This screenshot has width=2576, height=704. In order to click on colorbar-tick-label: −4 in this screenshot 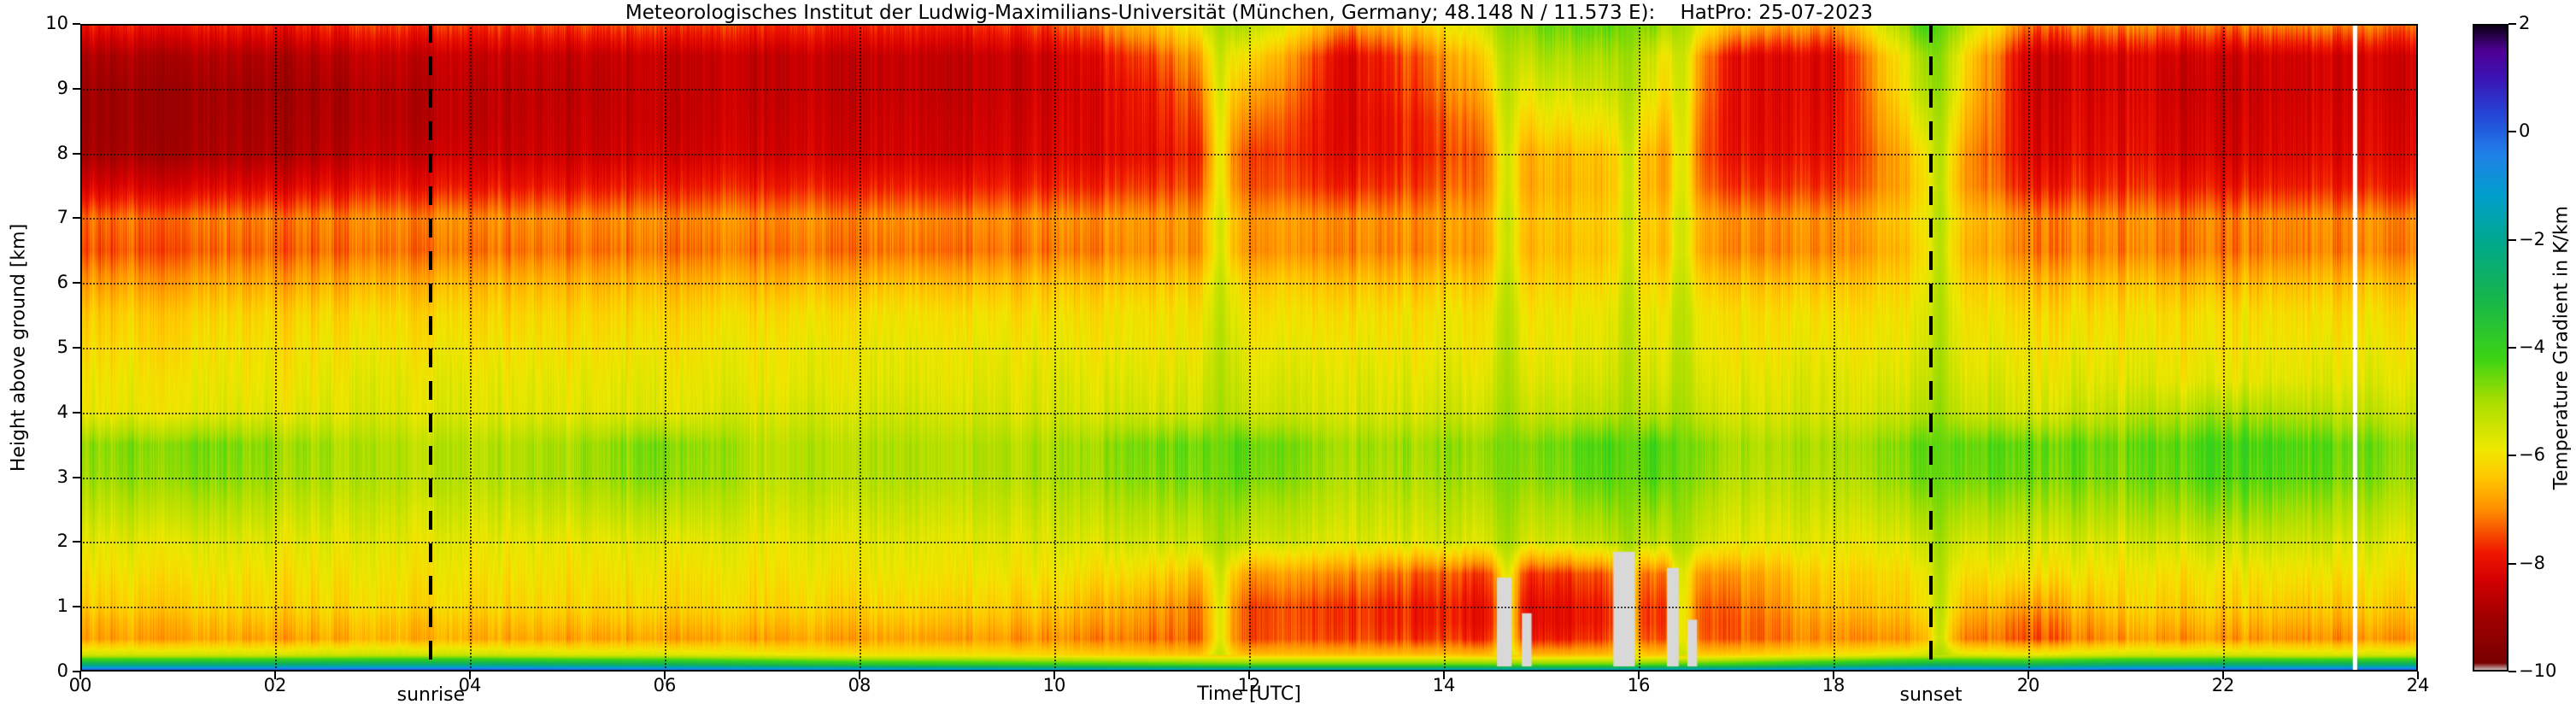, I will do `click(2532, 347)`.